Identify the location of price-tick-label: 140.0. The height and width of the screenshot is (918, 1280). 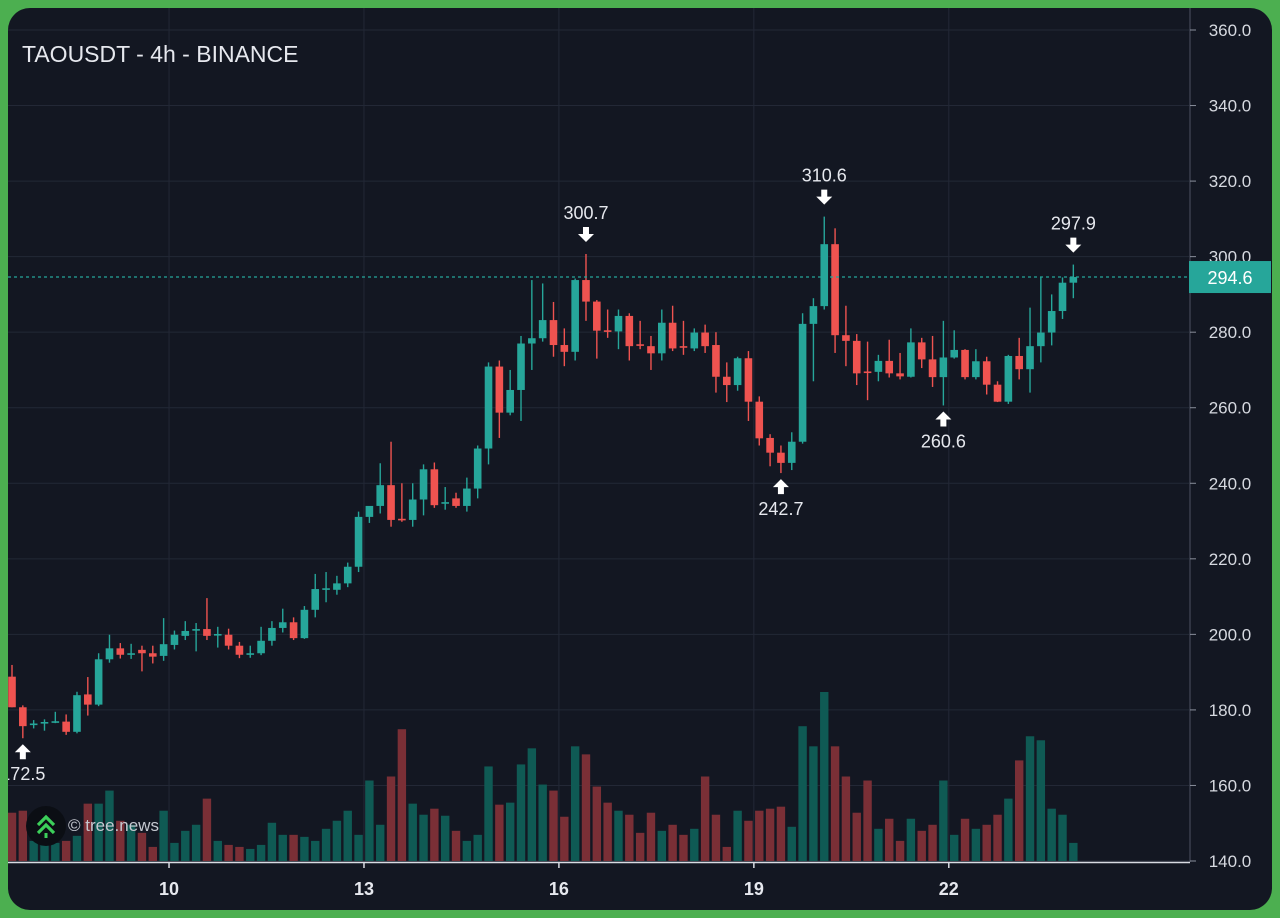
(1230, 861).